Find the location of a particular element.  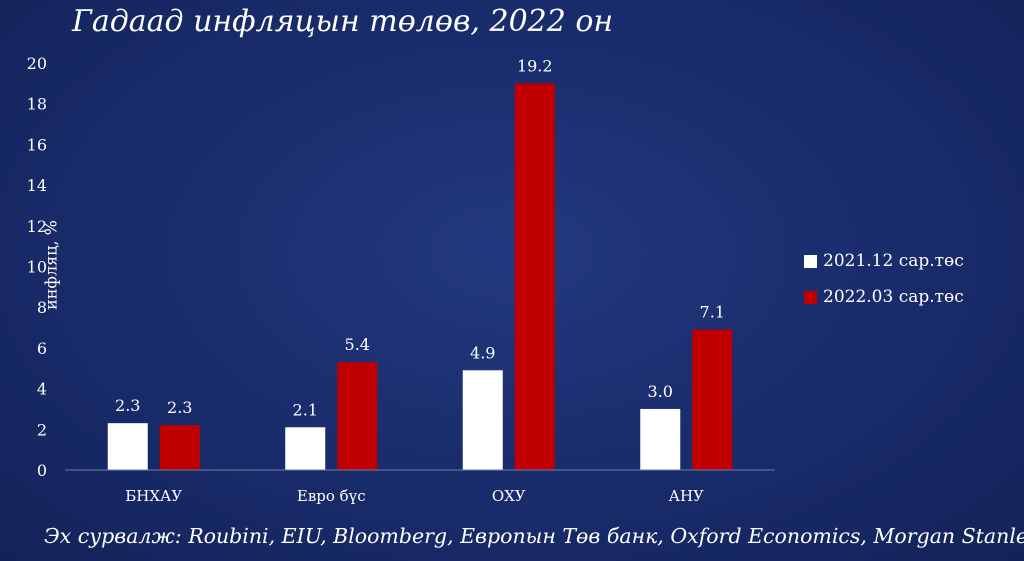

y-tick-label: 4 is located at coordinates (42, 389).